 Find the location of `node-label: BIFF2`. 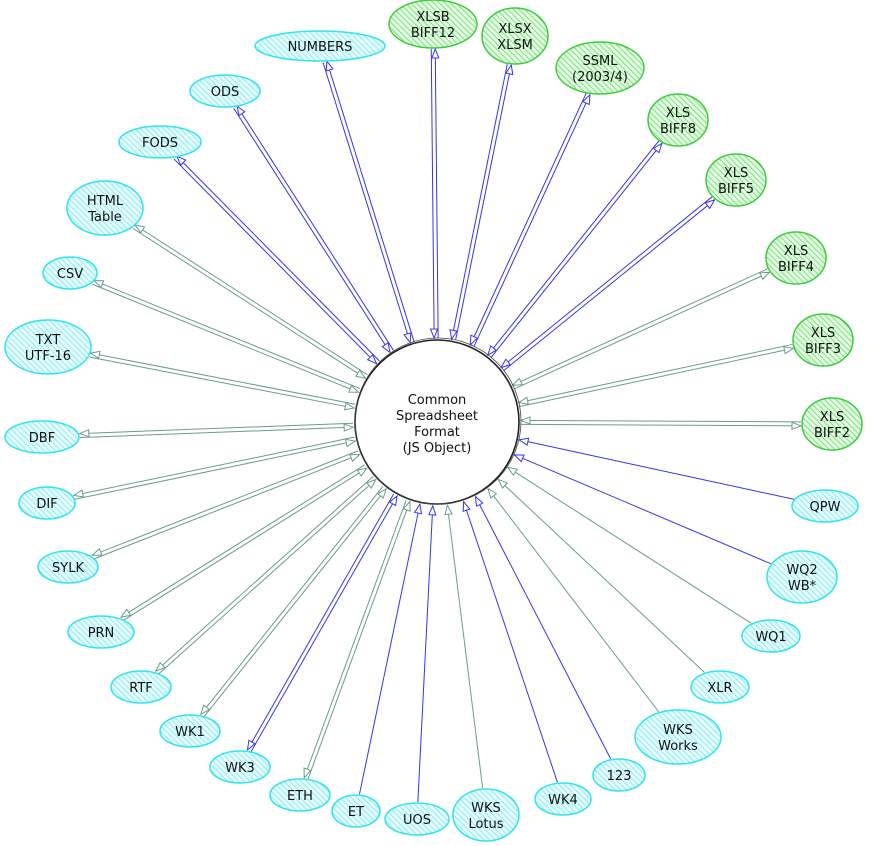

node-label: BIFF2 is located at coordinates (832, 433).